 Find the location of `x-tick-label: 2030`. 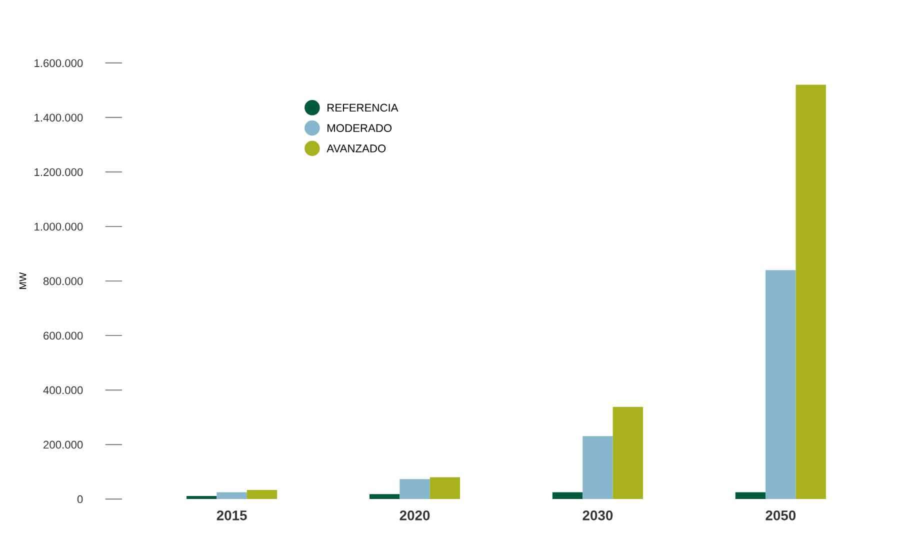

x-tick-label: 2030 is located at coordinates (597, 515).